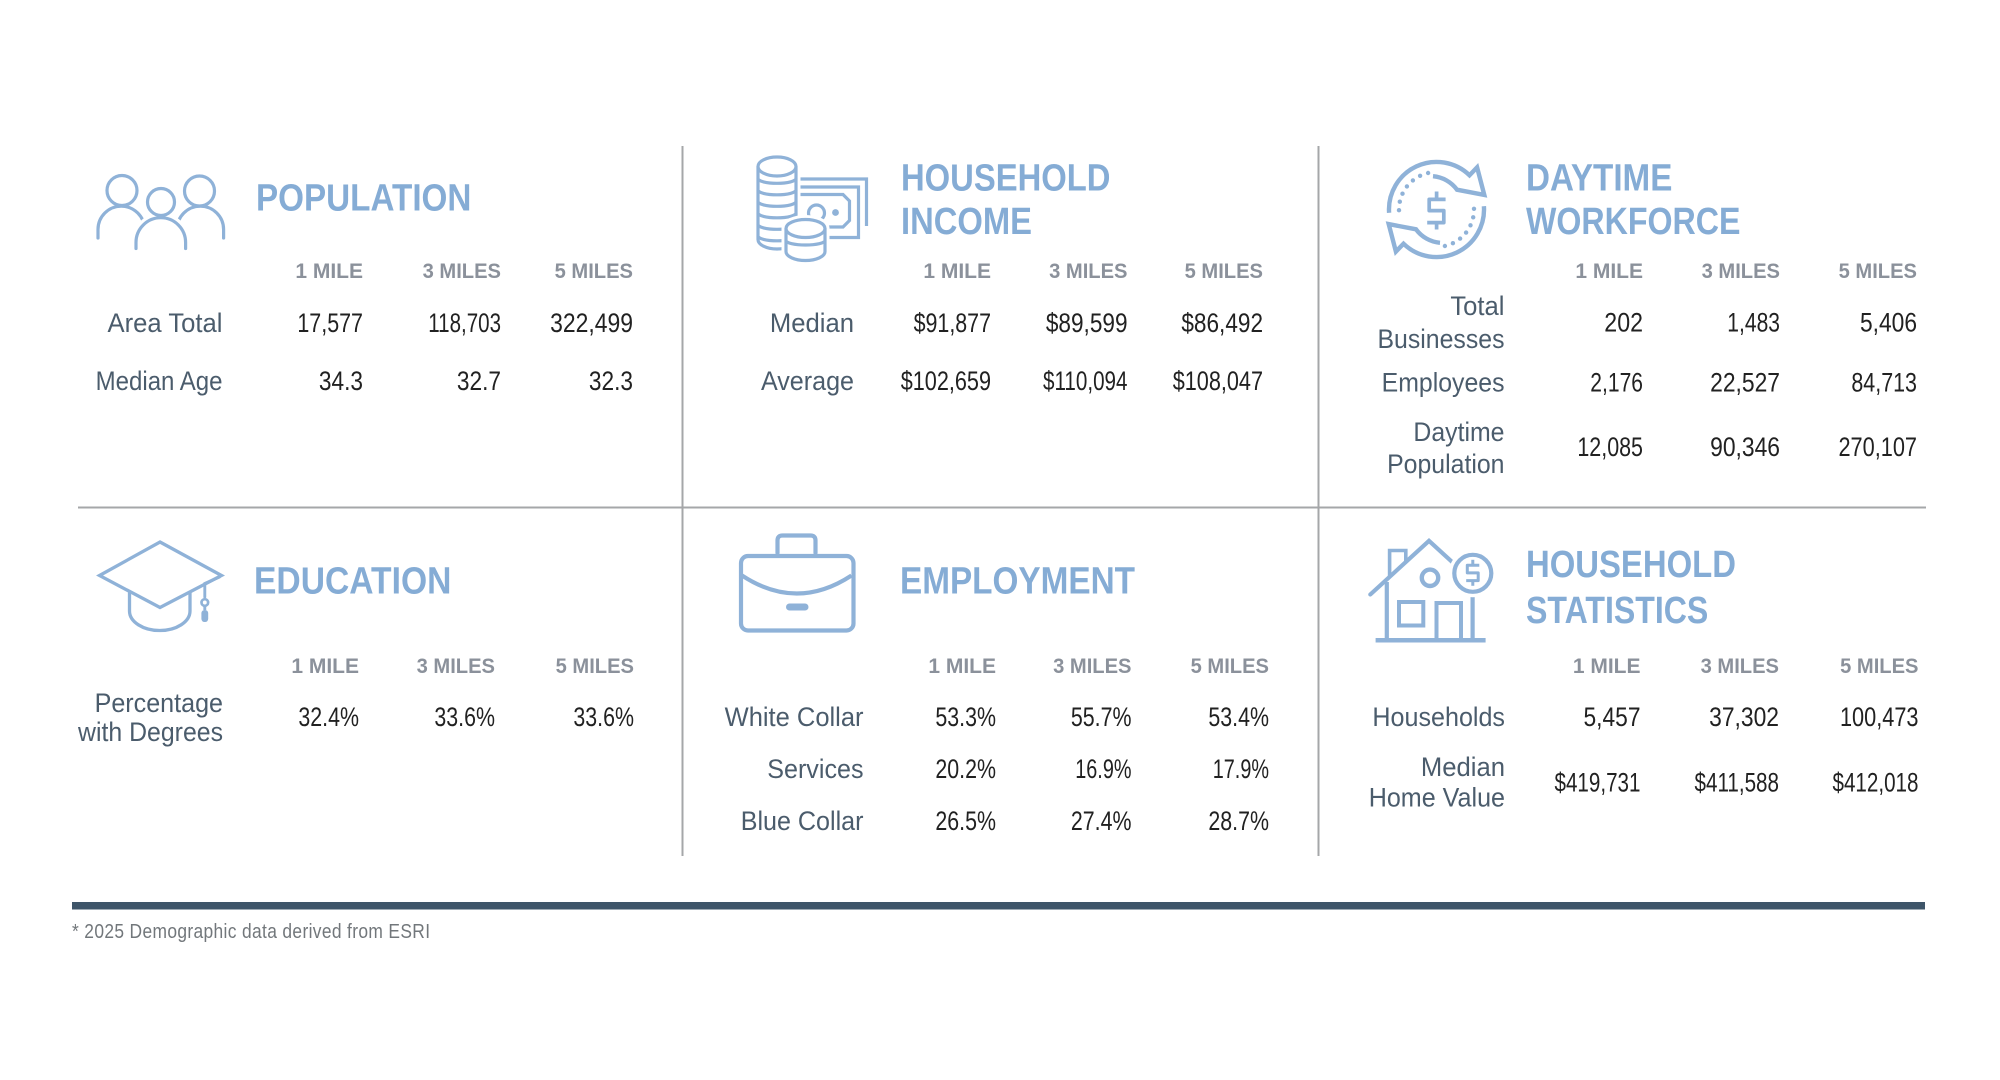  What do you see at coordinates (1610, 448) in the screenshot?
I see `svg-text: 12,085` at bounding box center [1610, 448].